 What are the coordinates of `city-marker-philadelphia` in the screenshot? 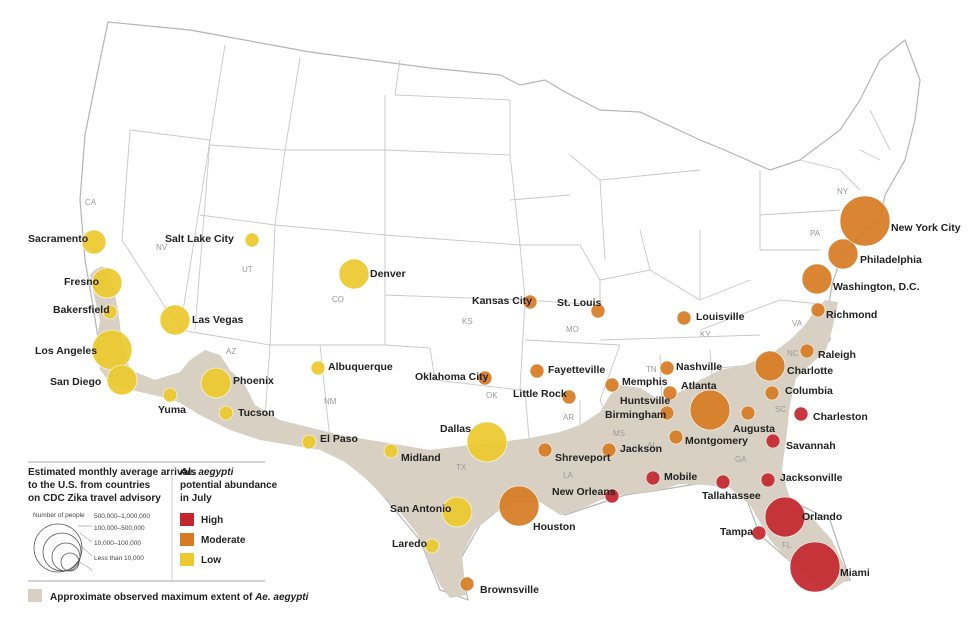 It's located at (843, 254).